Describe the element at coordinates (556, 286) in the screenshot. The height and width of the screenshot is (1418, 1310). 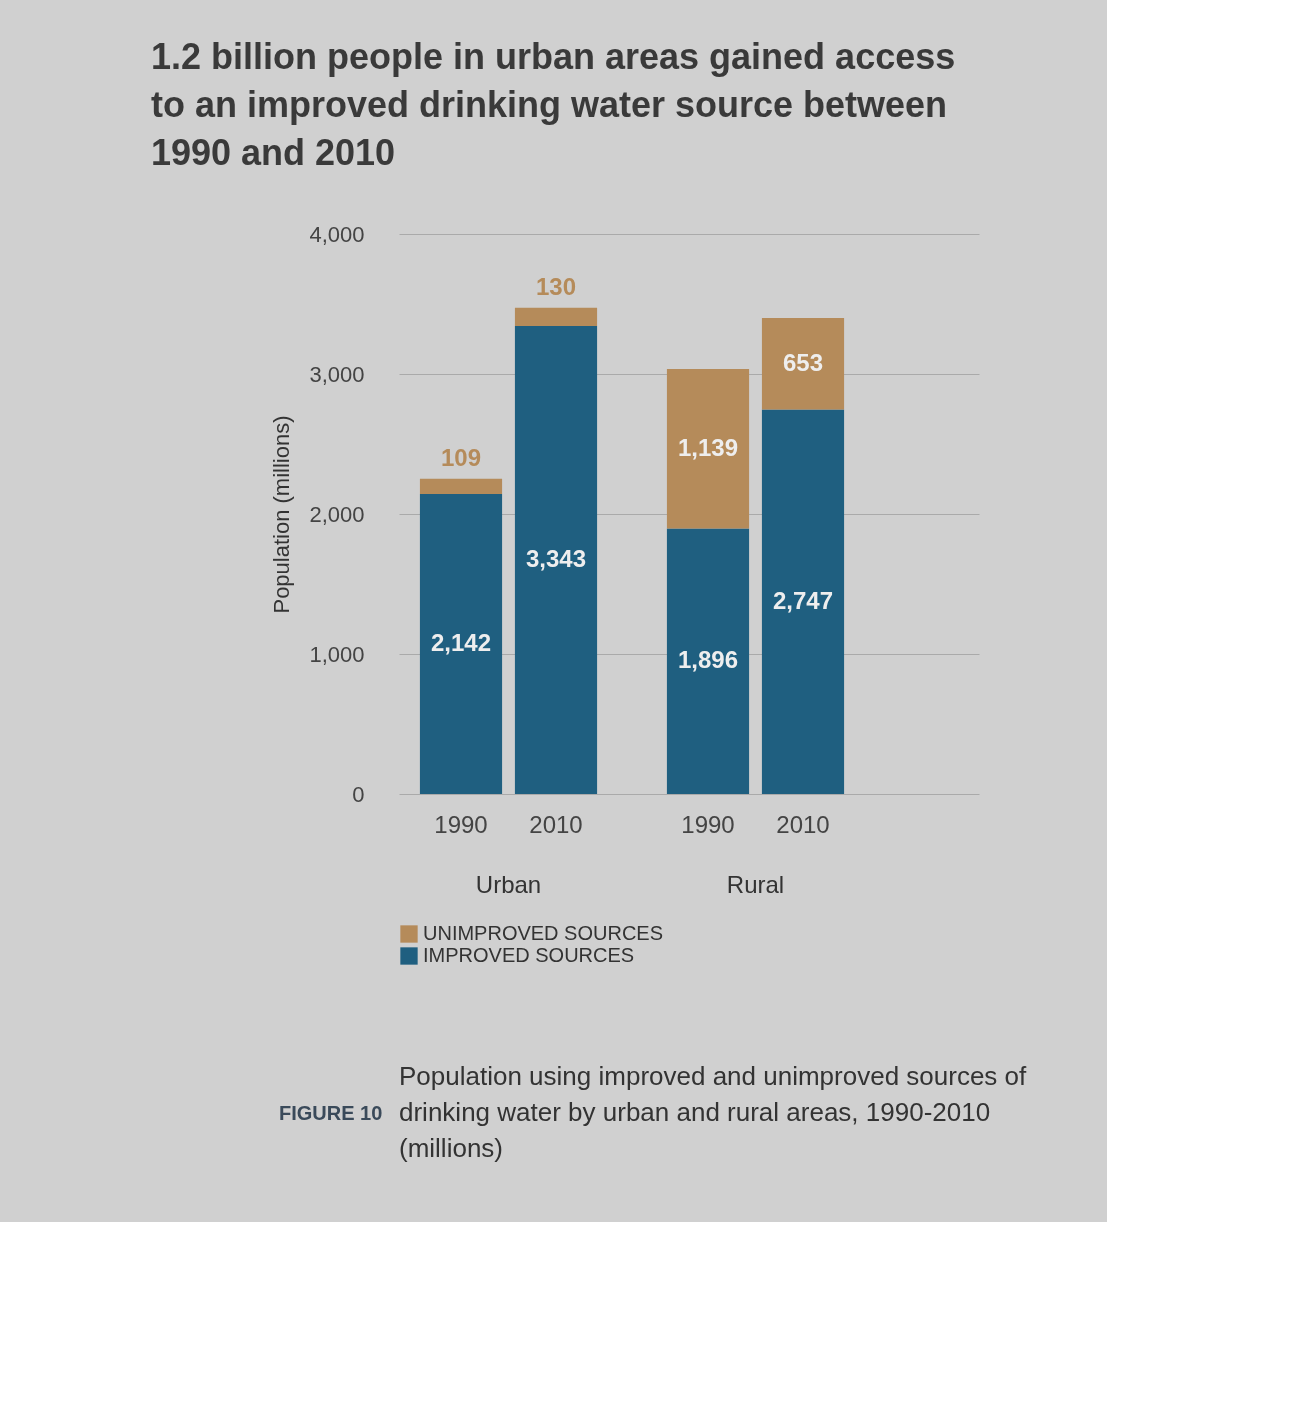
I see `data-label: 130` at that location.